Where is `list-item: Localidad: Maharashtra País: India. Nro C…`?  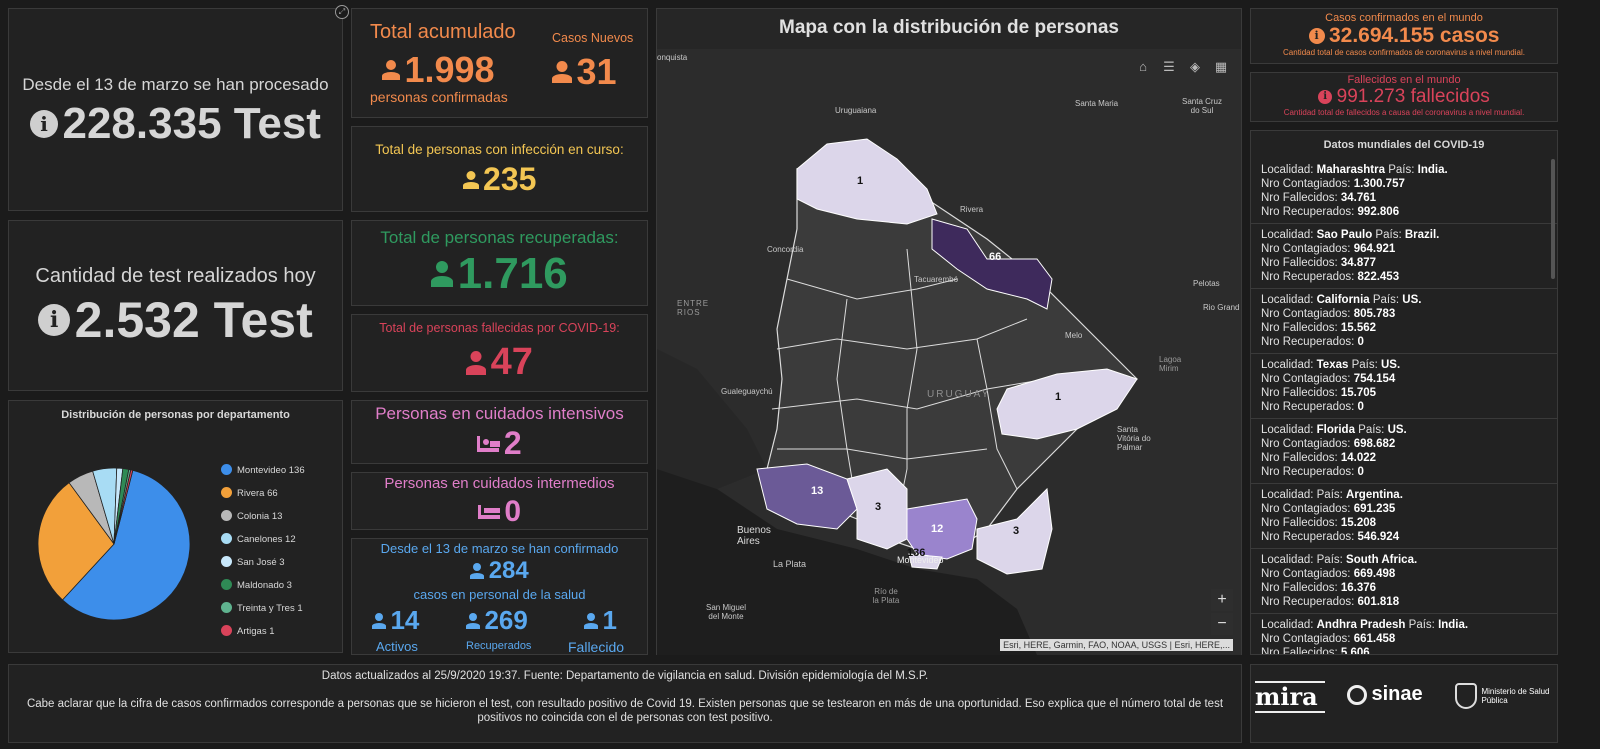
list-item: Localidad: Maharashtra País: India. Nro C… is located at coordinates (1404, 191).